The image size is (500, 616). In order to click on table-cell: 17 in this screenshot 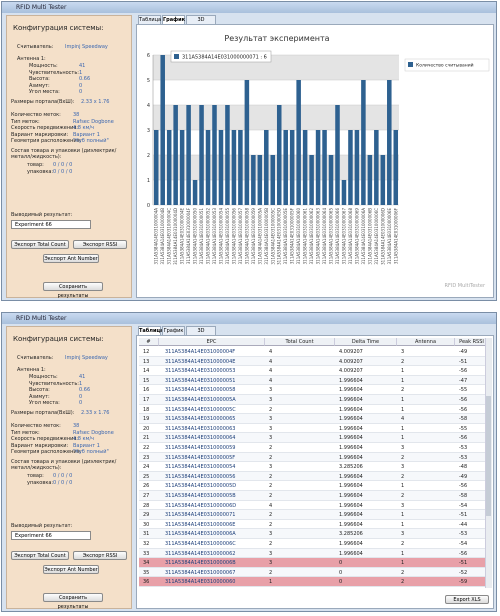, I will do `click(146, 400)`.